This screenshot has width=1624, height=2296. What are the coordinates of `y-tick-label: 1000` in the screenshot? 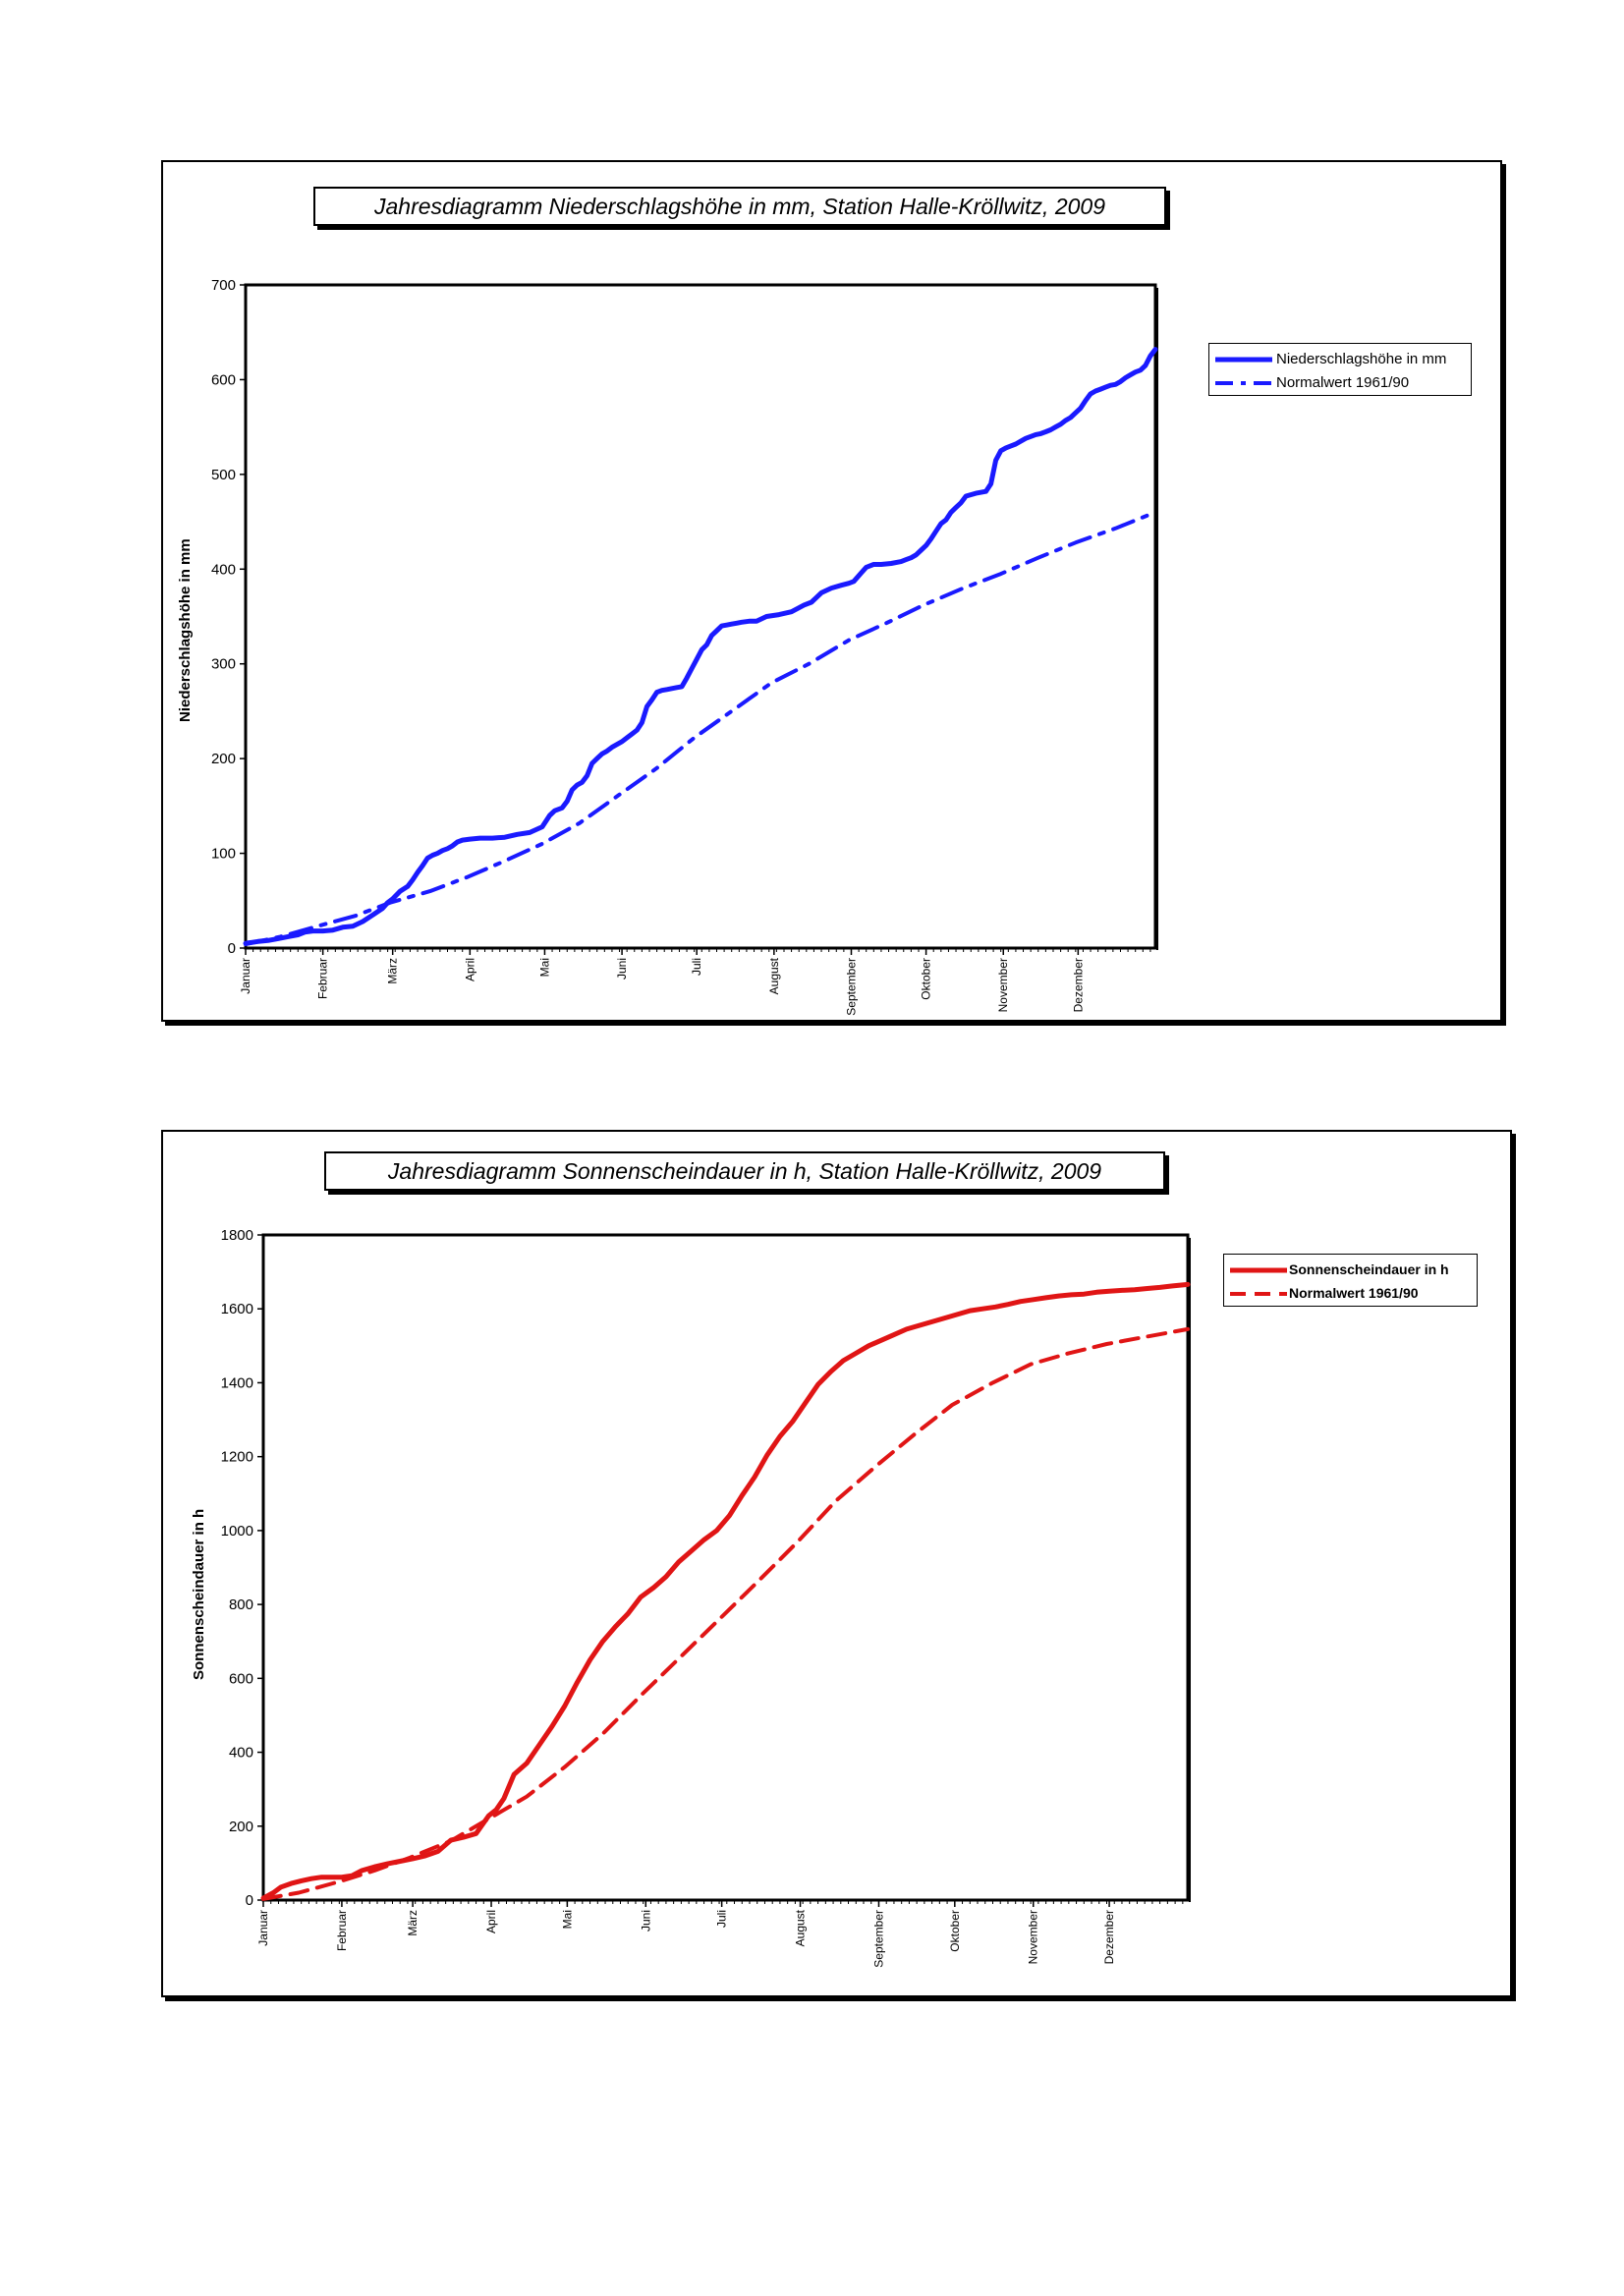 It's located at (237, 1531).